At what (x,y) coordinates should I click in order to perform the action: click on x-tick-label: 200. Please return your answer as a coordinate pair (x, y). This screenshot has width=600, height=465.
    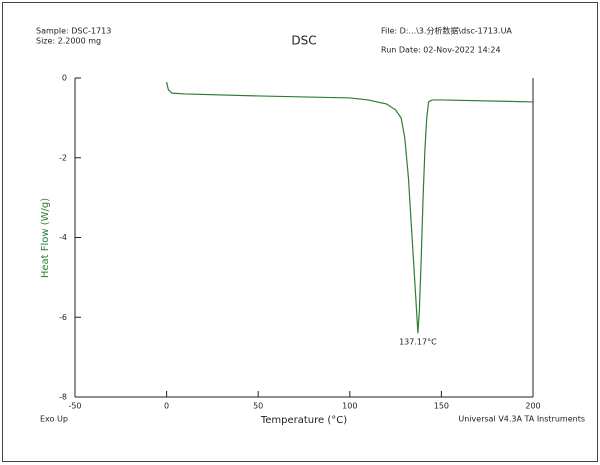
    Looking at the image, I should click on (532, 406).